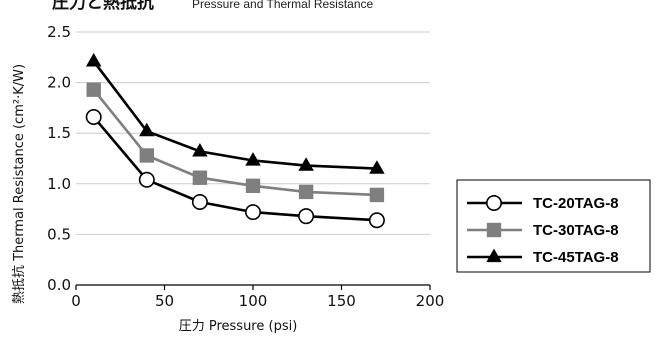 The image size is (662, 338). Describe the element at coordinates (76, 301) in the screenshot. I see `x-tick-label: 0` at that location.